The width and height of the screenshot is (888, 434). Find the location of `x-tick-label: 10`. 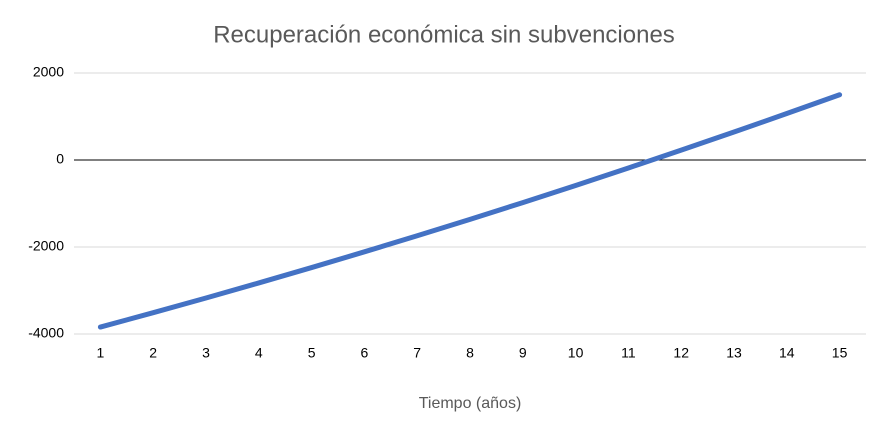

x-tick-label: 10 is located at coordinates (576, 353).